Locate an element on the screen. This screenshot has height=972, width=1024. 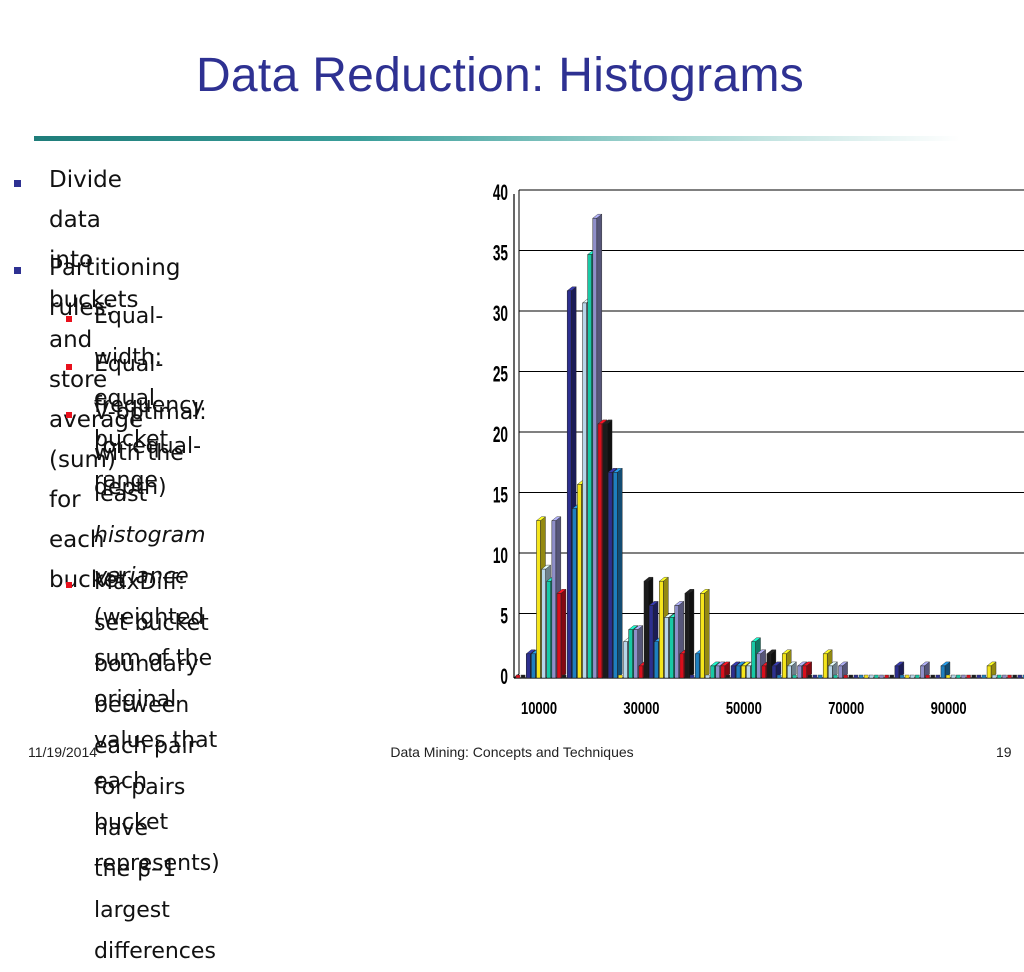
slide-title: Data Reduction: Histograms is located at coordinates (500, 75).